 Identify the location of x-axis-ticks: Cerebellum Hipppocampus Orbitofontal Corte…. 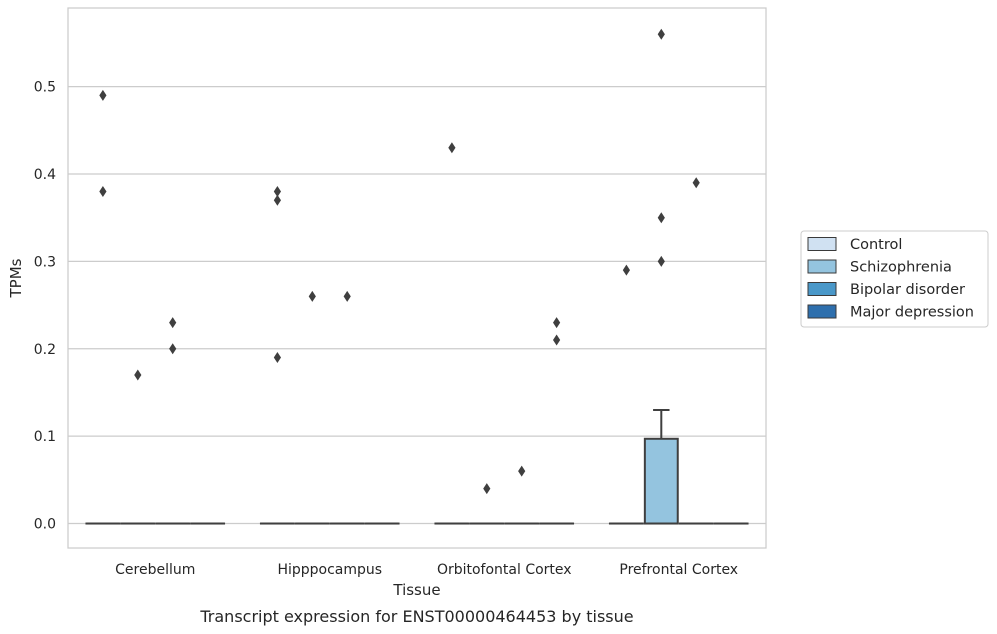
(426, 570).